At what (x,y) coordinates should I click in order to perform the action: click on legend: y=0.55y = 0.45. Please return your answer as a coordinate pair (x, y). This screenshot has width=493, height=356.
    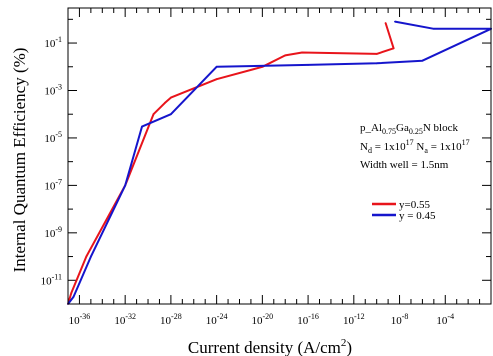
    Looking at the image, I should click on (404, 210).